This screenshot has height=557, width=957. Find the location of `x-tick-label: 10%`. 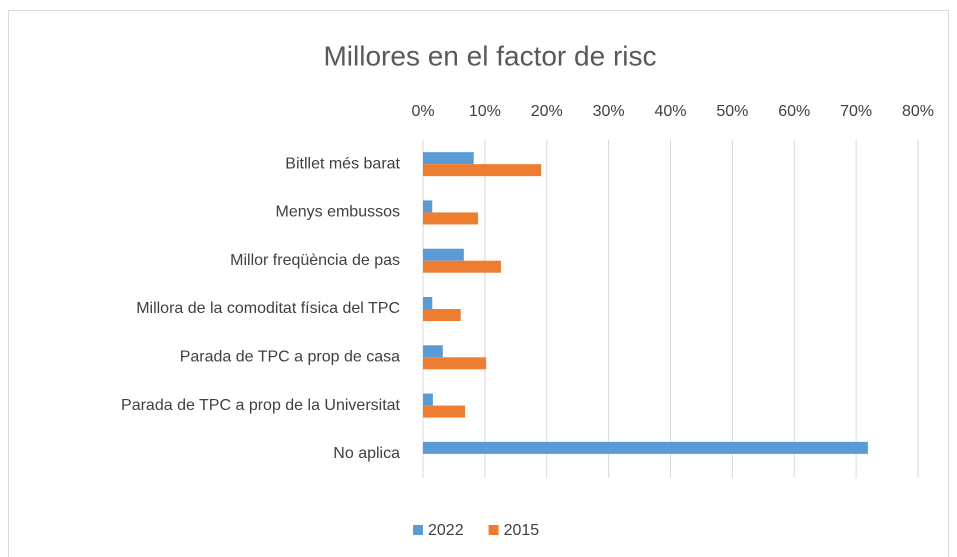

x-tick-label: 10% is located at coordinates (485, 111).